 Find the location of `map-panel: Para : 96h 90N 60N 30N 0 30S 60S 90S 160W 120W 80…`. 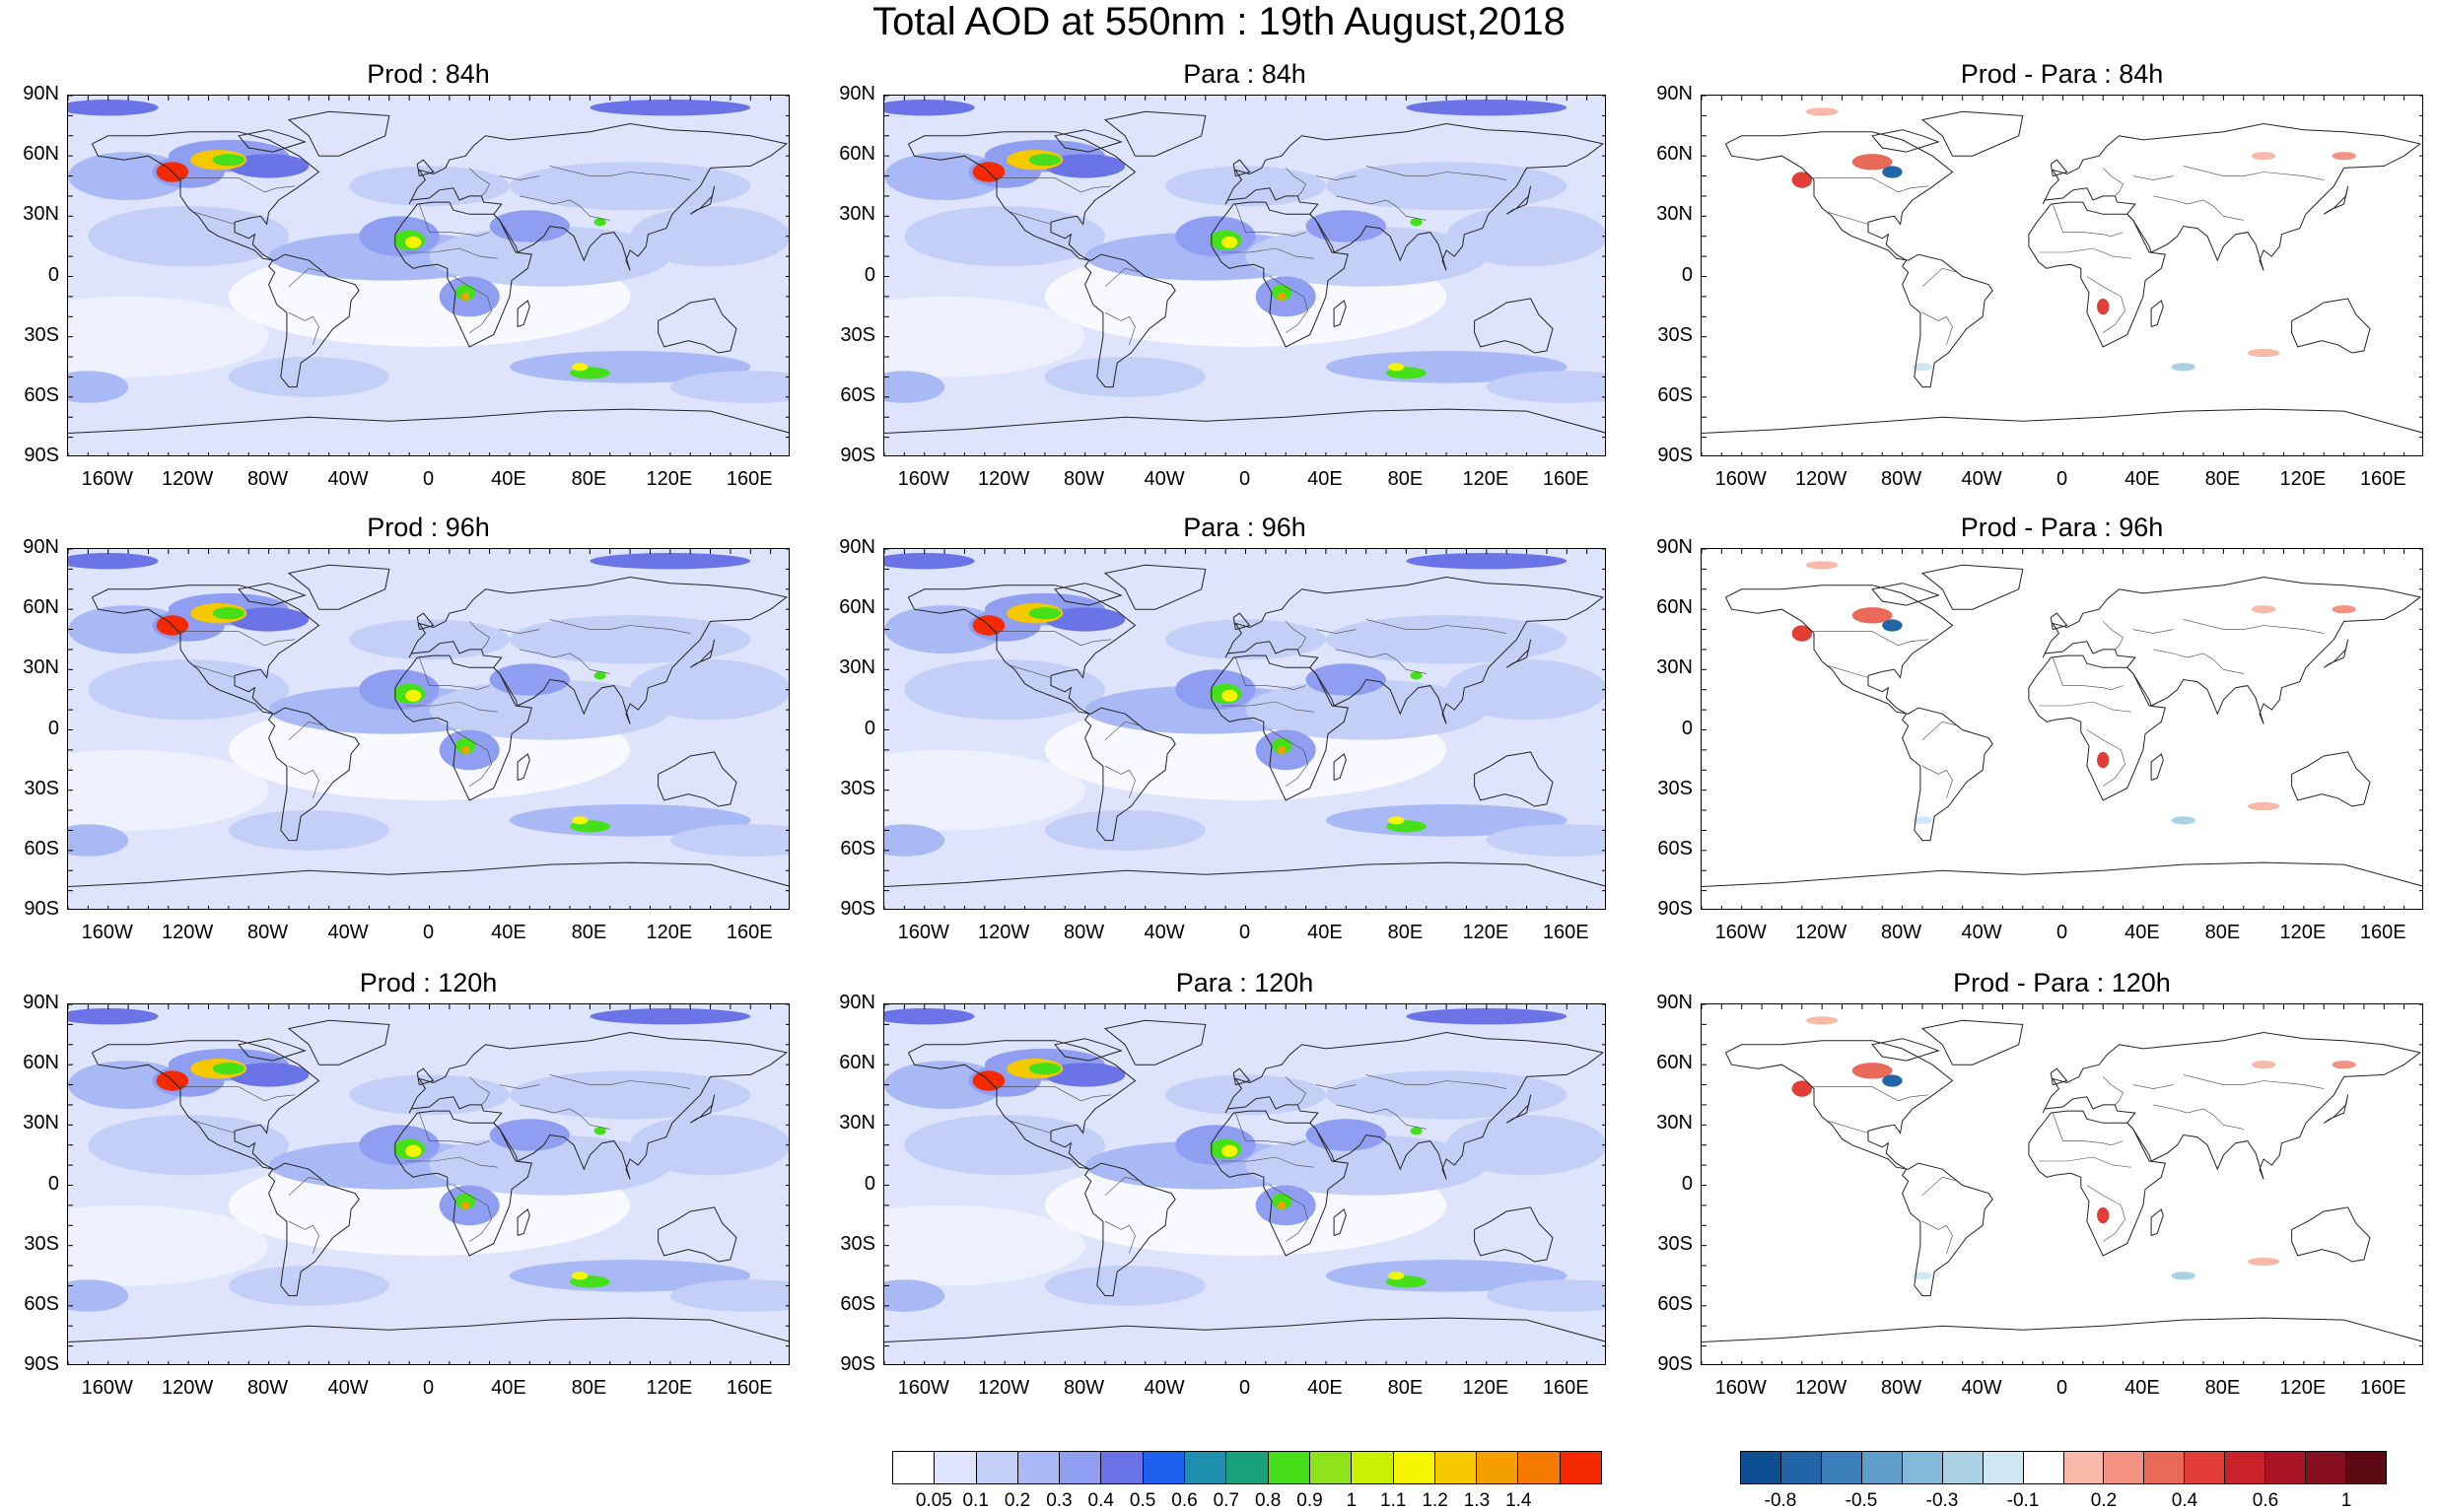

map-panel: Para : 96h 90N 60N 30N 0 30S 60S 90S 160W 120W 80… is located at coordinates (1211, 763).